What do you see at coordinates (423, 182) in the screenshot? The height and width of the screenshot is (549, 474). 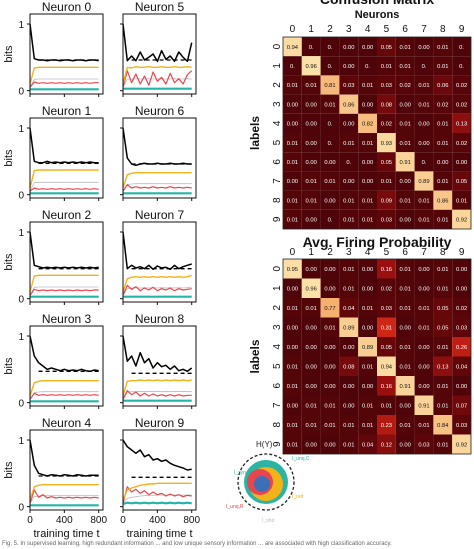 I see `heatmap-cell-label: 0.89` at bounding box center [423, 182].